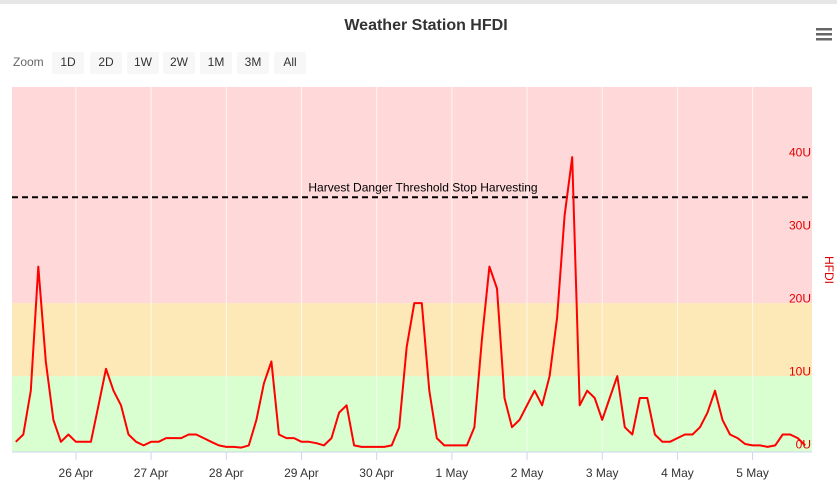  What do you see at coordinates (412, 414) in the screenshot?
I see `plot-band` at bounding box center [412, 414].